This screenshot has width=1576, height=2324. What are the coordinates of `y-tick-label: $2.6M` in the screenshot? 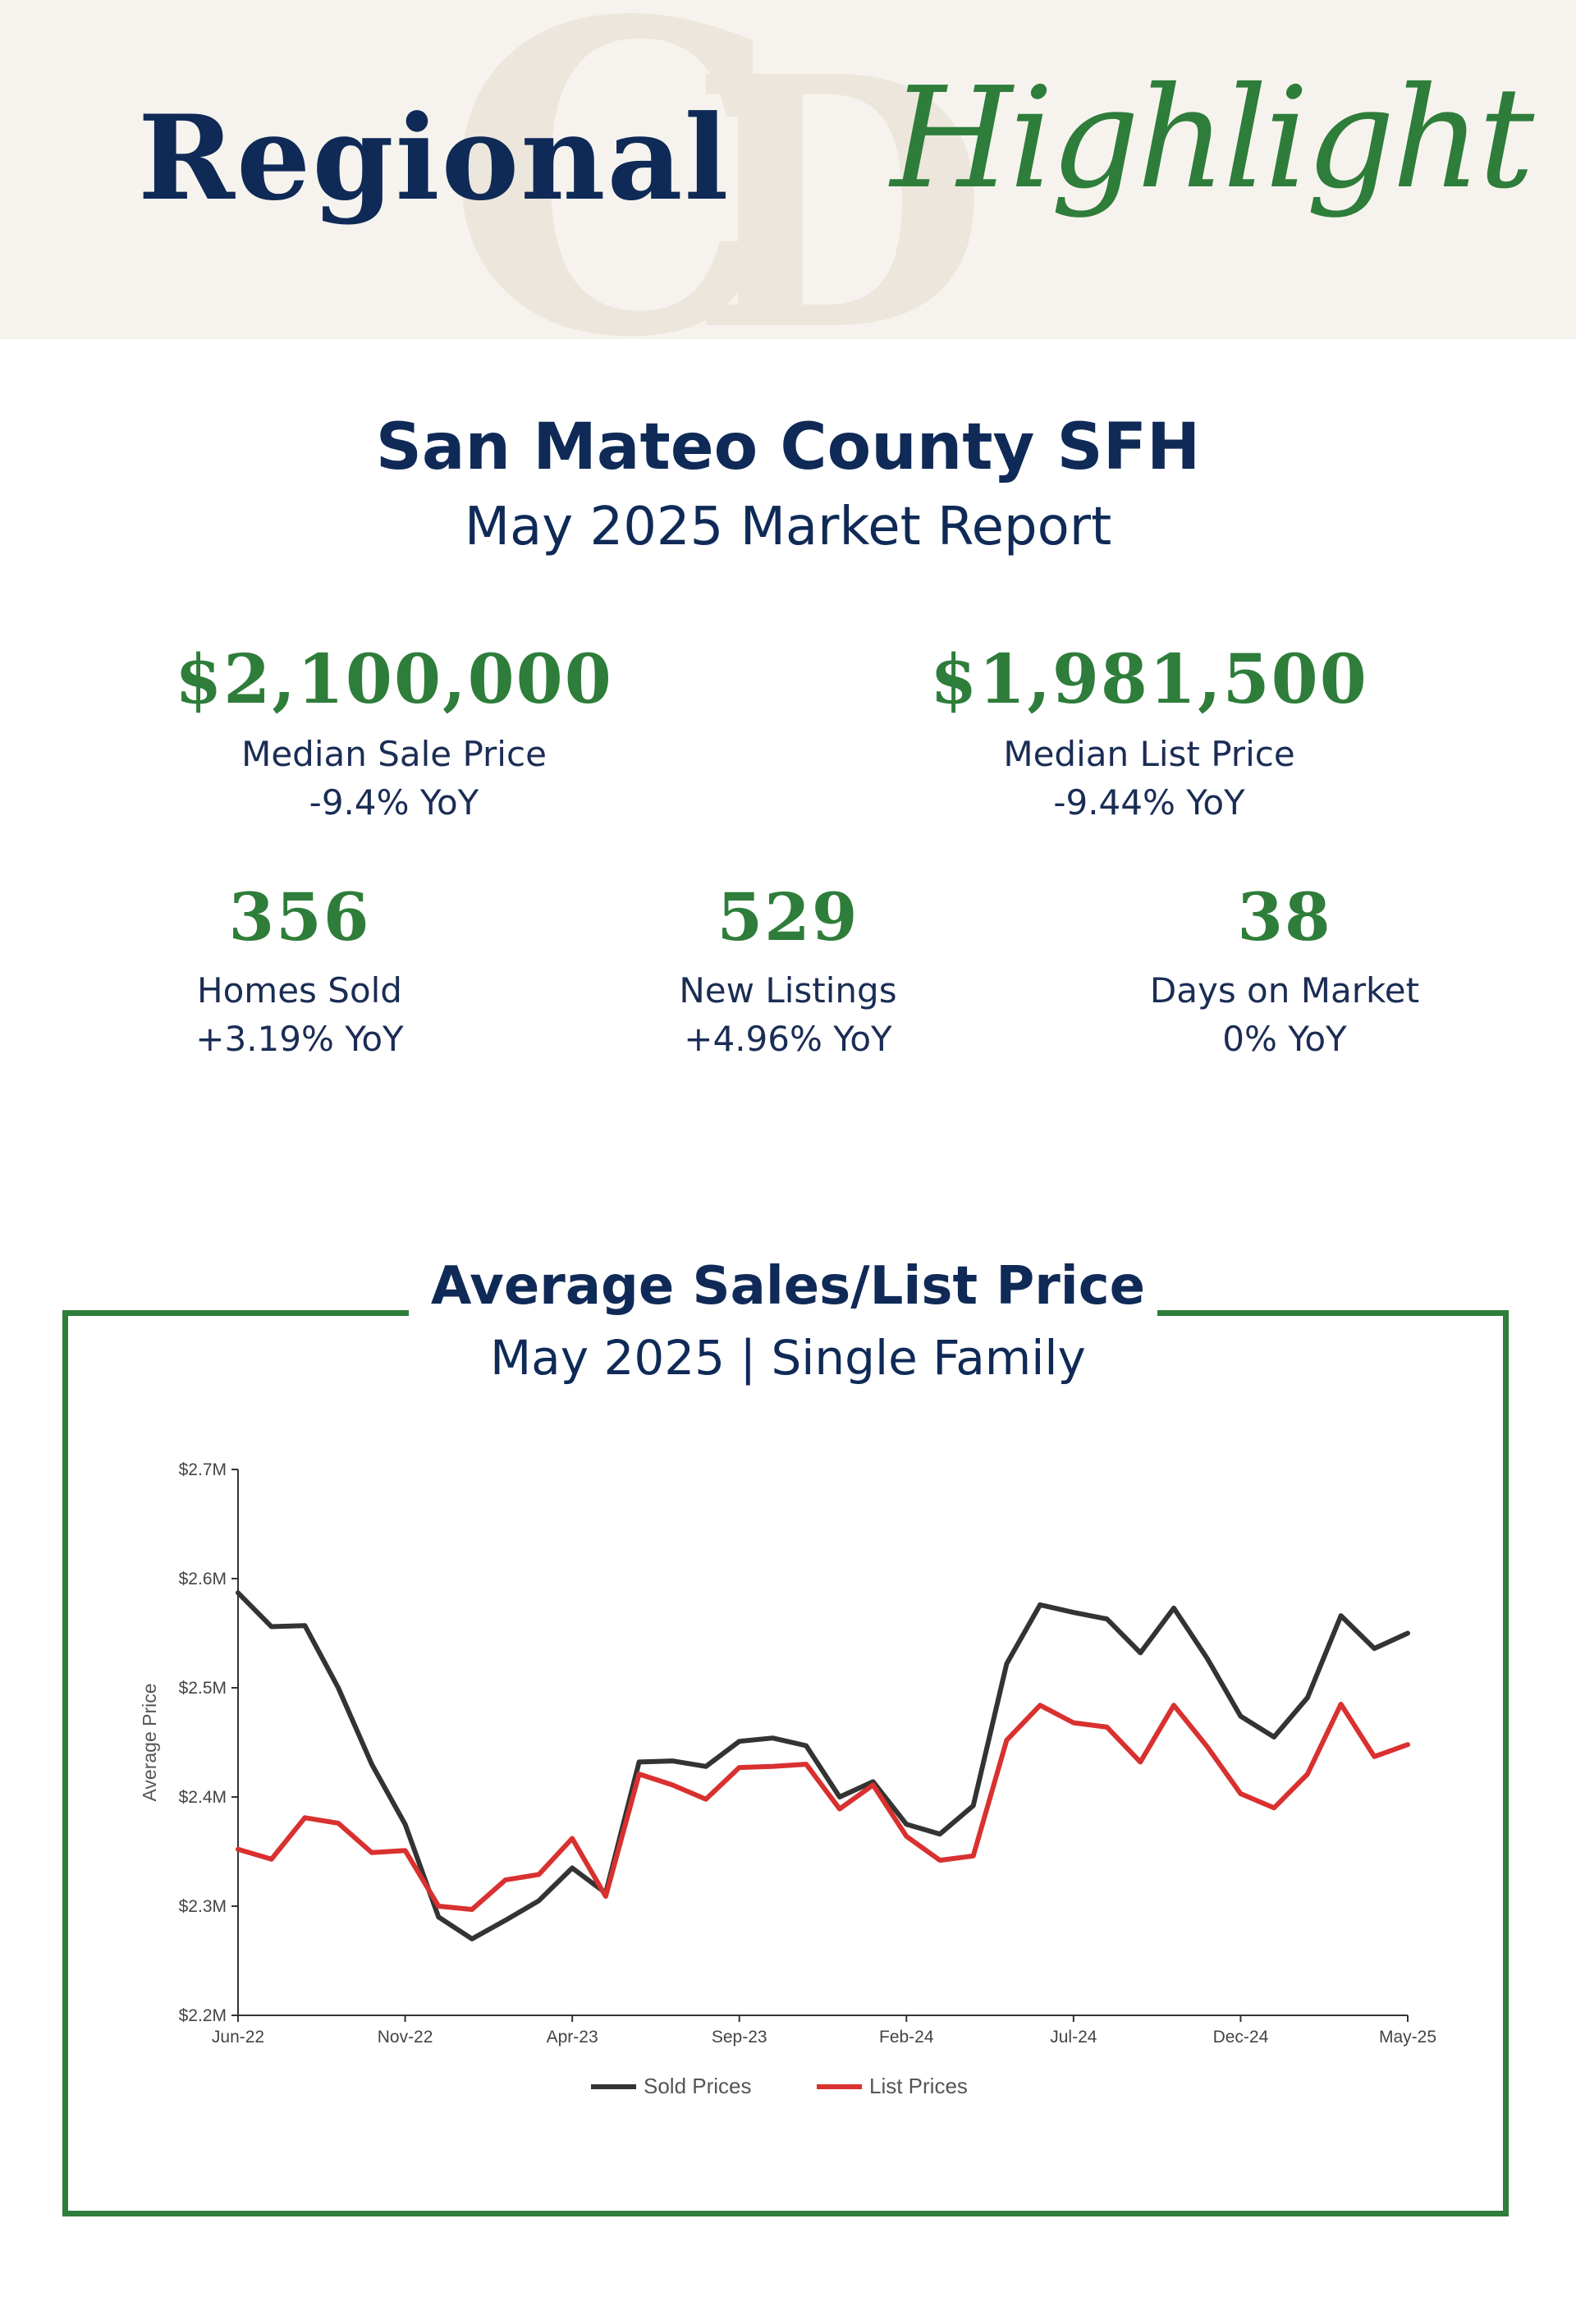 It's located at (203, 1579).